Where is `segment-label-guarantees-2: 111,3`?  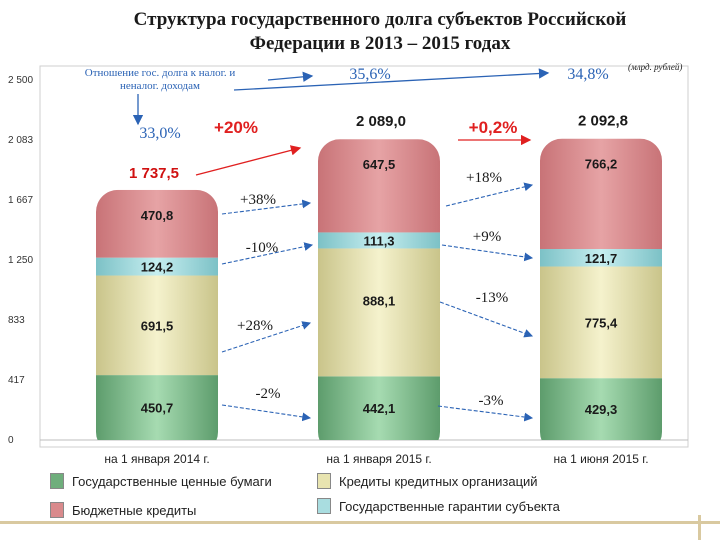 segment-label-guarantees-2: 111,3 is located at coordinates (378, 240).